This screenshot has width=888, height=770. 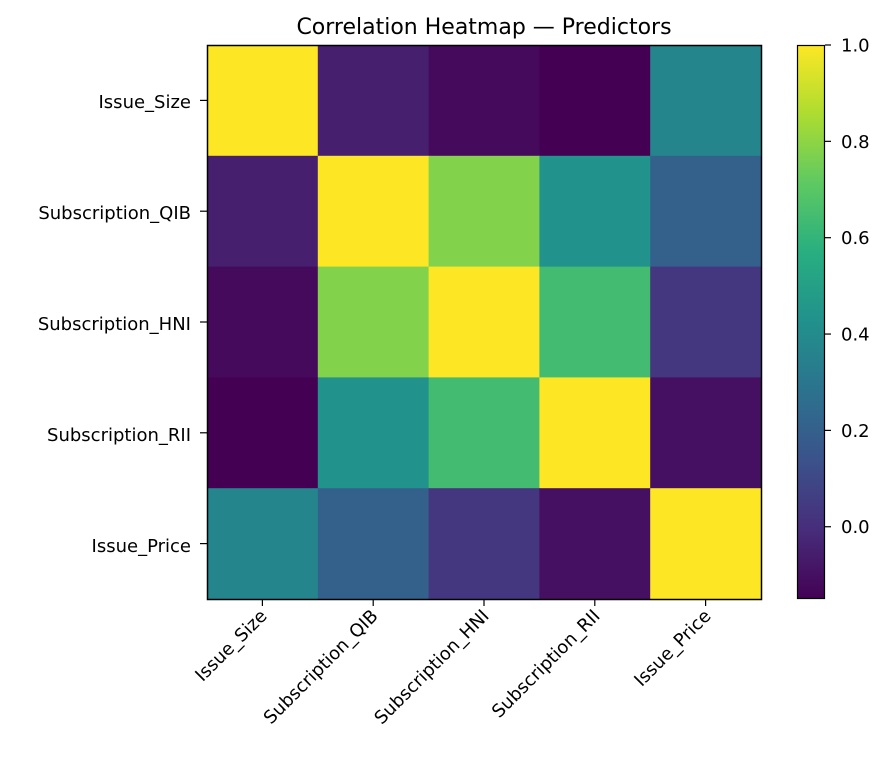 What do you see at coordinates (321, 667) in the screenshot?
I see `x-tick-label-subscription-qib: Subscription_QIB` at bounding box center [321, 667].